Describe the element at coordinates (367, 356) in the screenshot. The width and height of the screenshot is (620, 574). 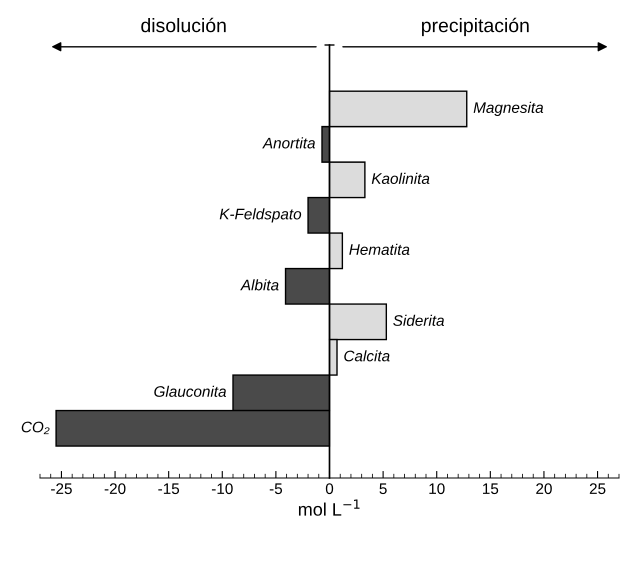
I see `y-tick-label: Calcita` at that location.